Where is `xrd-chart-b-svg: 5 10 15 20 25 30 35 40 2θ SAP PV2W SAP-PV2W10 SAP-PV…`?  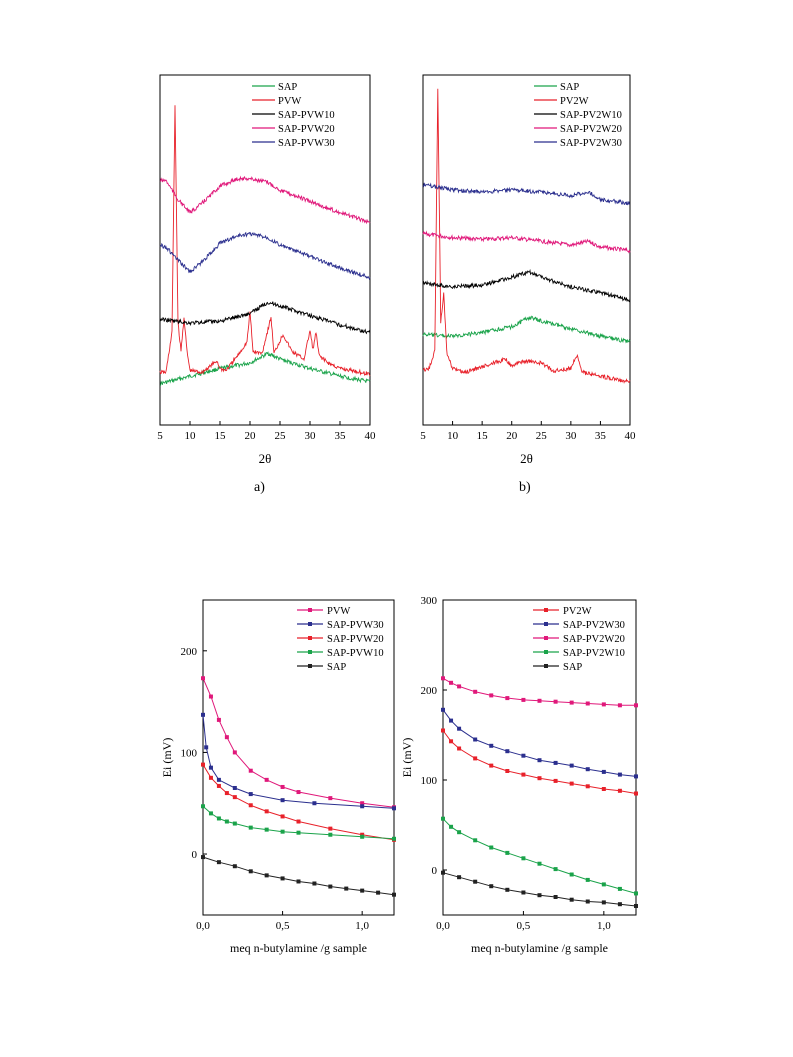 xrd-chart-b-svg: 5 10 15 20 25 30 35 40 2θ SAP PV2W SAP-PV2W10 SAP-PV… is located at coordinates (528, 270).